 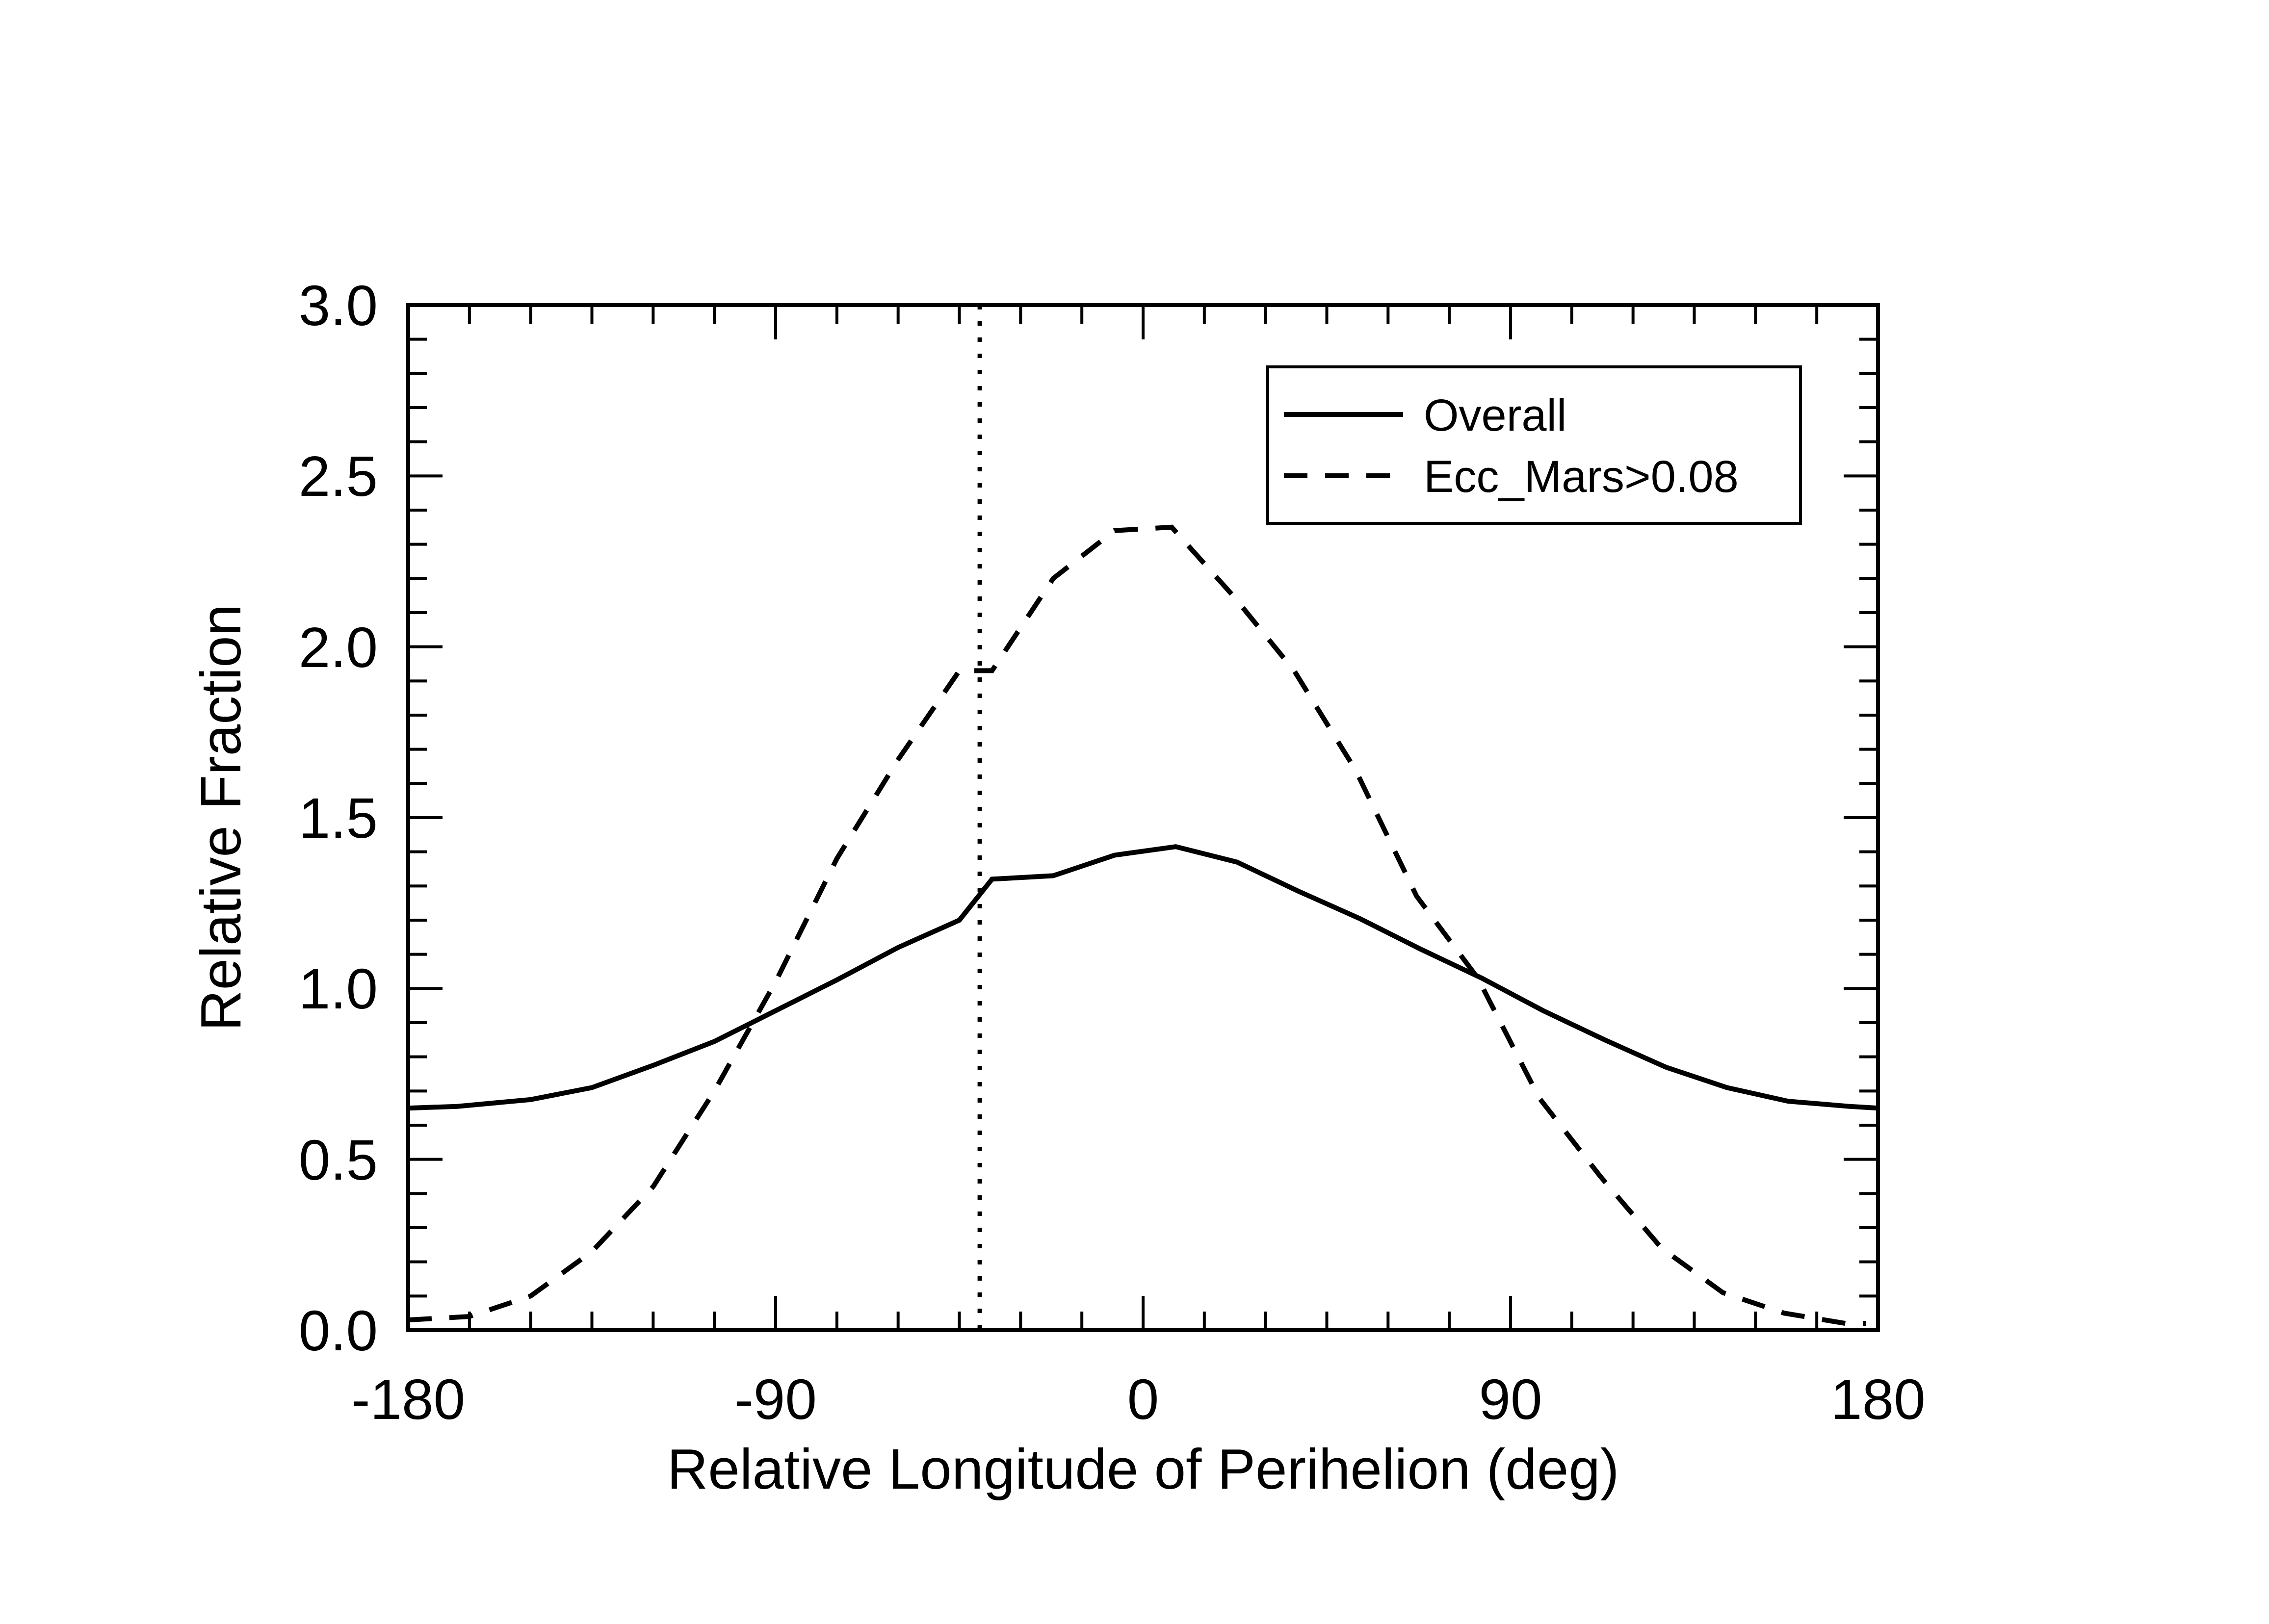 I want to click on legend: Overall Ecc_Mars>0.08, so click(x=1534, y=445).